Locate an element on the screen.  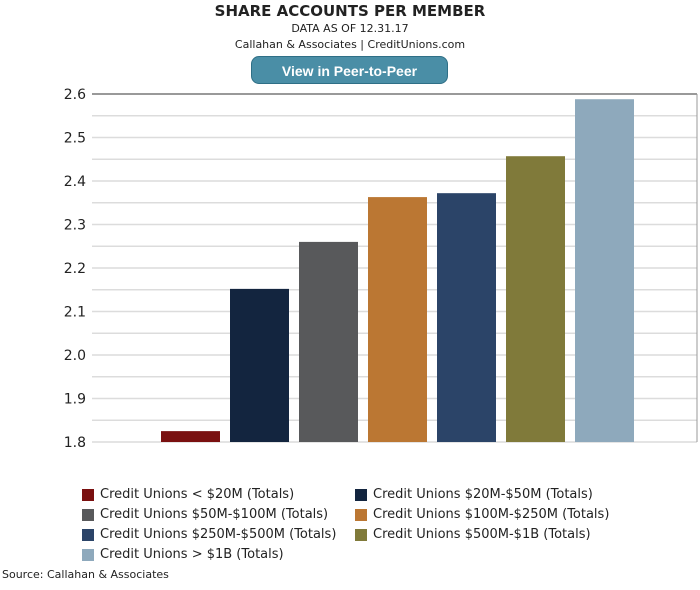
chart-credit: Callahan & Associates | CreditUnions.com is located at coordinates (350, 44).